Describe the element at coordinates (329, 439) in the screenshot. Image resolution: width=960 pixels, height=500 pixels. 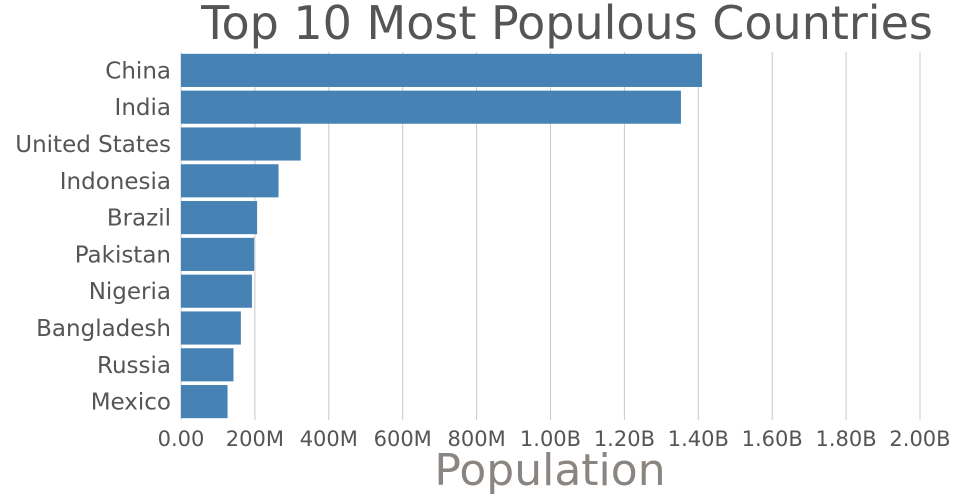
I see `x-tick-label: 400M` at that location.